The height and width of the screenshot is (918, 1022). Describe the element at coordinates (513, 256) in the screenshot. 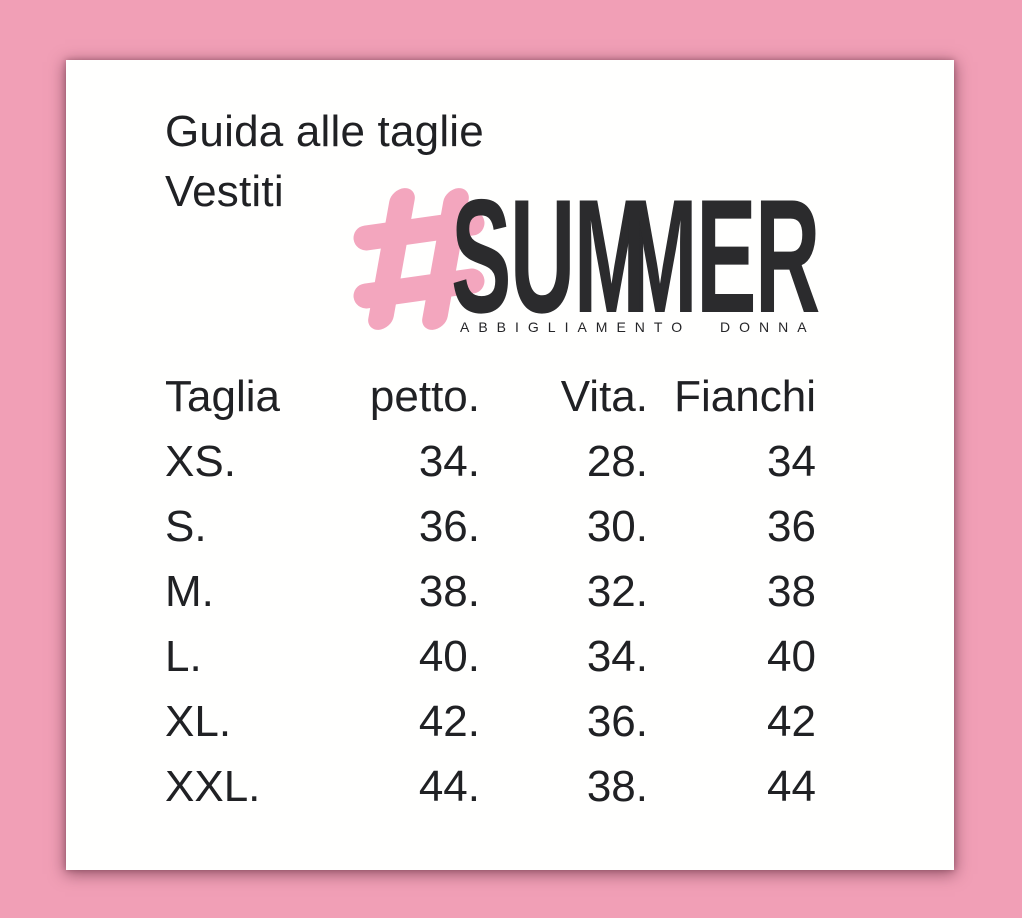

I see `wordmark-part: SU` at that location.